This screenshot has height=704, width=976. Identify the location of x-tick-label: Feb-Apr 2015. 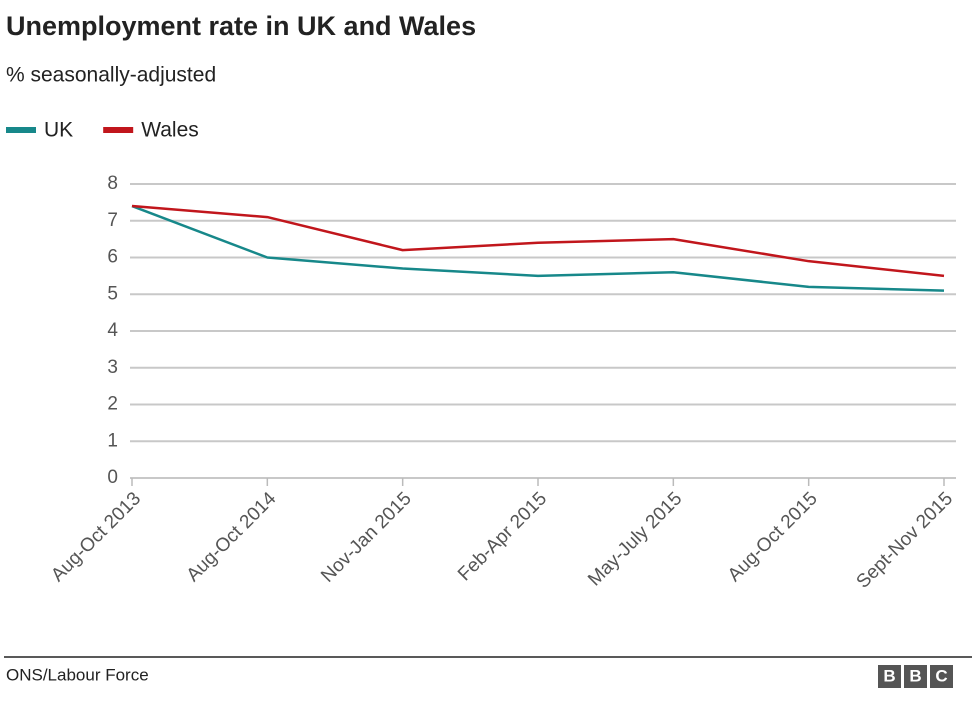
(502, 536).